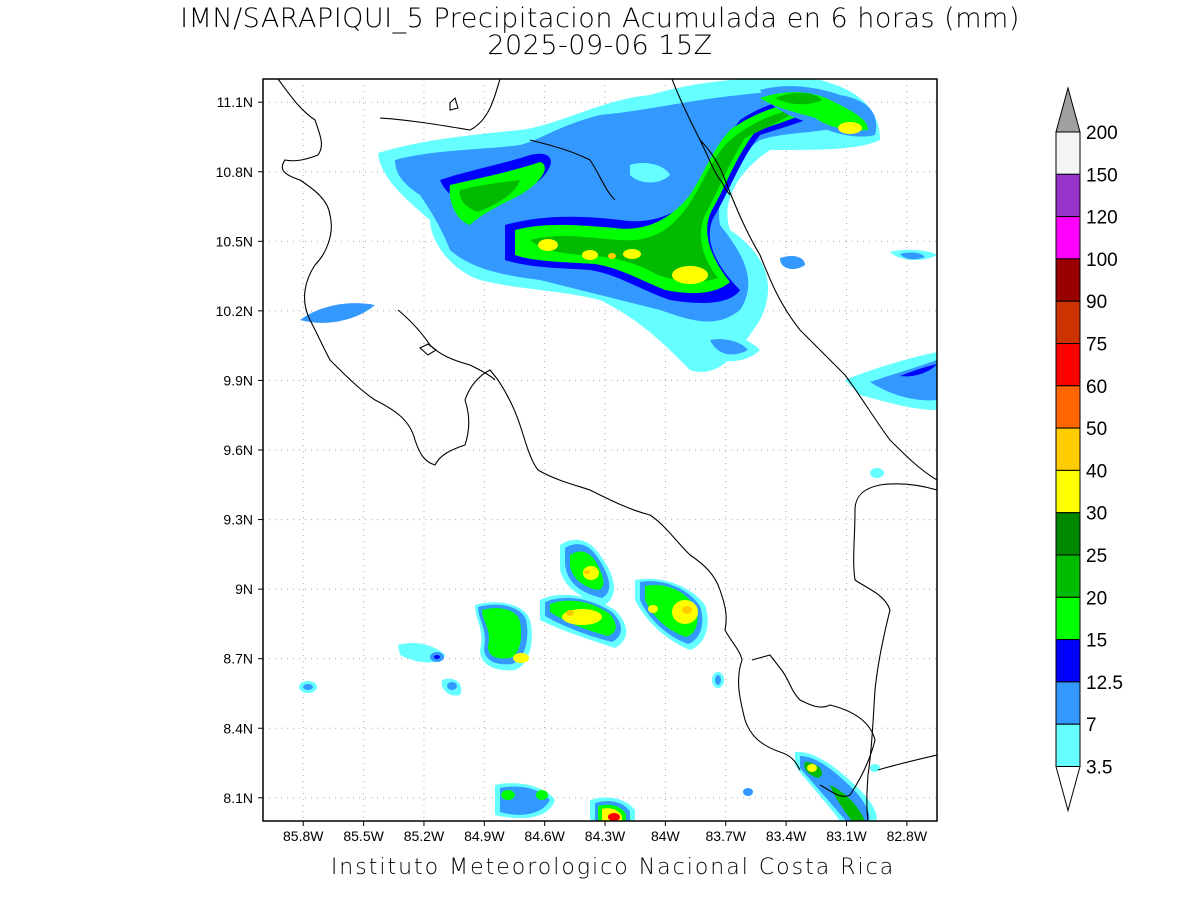 This screenshot has height=900, width=1200. Describe the element at coordinates (769, 715) in the screenshot. I see `pacific-coast-south` at that location.